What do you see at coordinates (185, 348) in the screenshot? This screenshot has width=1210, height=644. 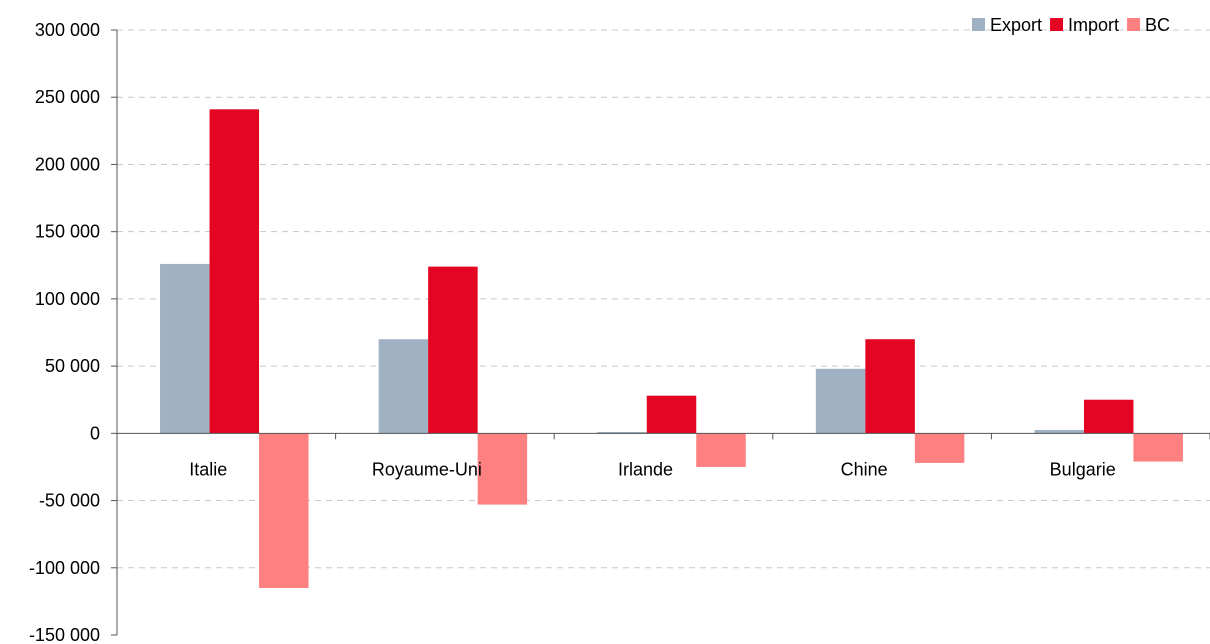 I see `bar-export-italie` at bounding box center [185, 348].